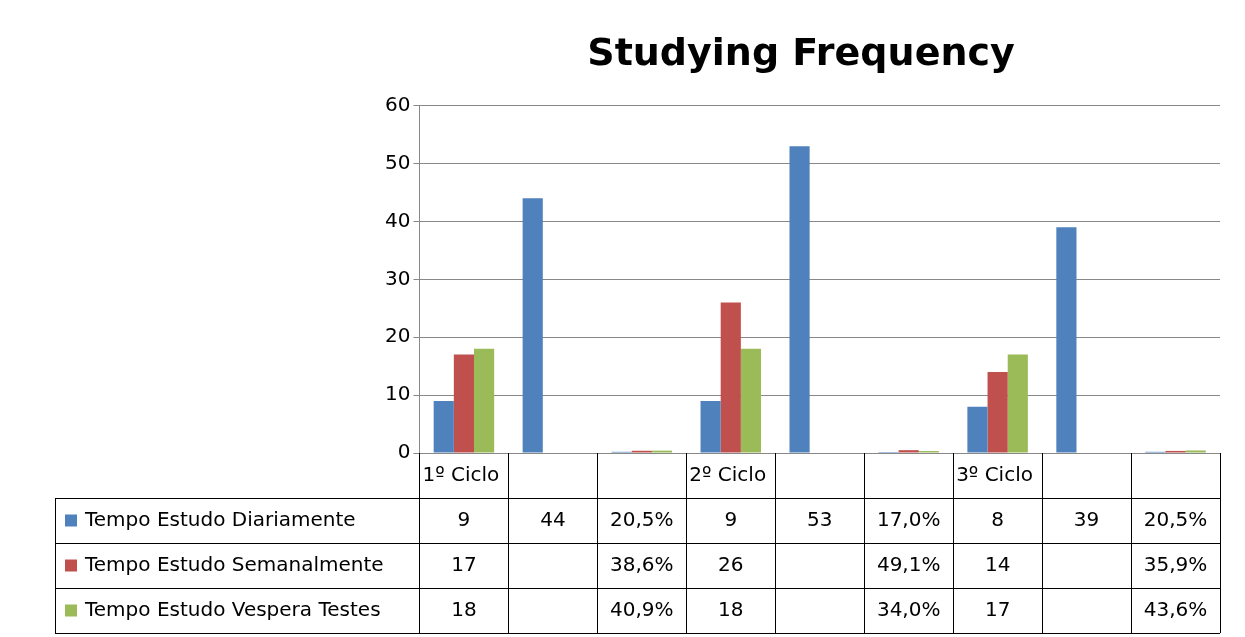 Image resolution: width=1245 pixels, height=637 pixels. What do you see at coordinates (801, 51) in the screenshot?
I see `chart-title: Studying Frequency` at bounding box center [801, 51].